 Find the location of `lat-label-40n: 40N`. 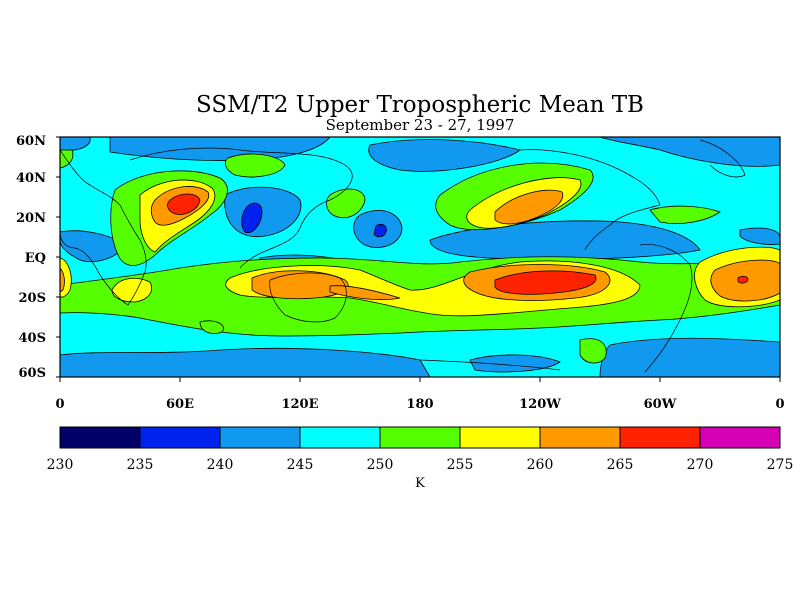

lat-label-40n: 40N is located at coordinates (31, 178).